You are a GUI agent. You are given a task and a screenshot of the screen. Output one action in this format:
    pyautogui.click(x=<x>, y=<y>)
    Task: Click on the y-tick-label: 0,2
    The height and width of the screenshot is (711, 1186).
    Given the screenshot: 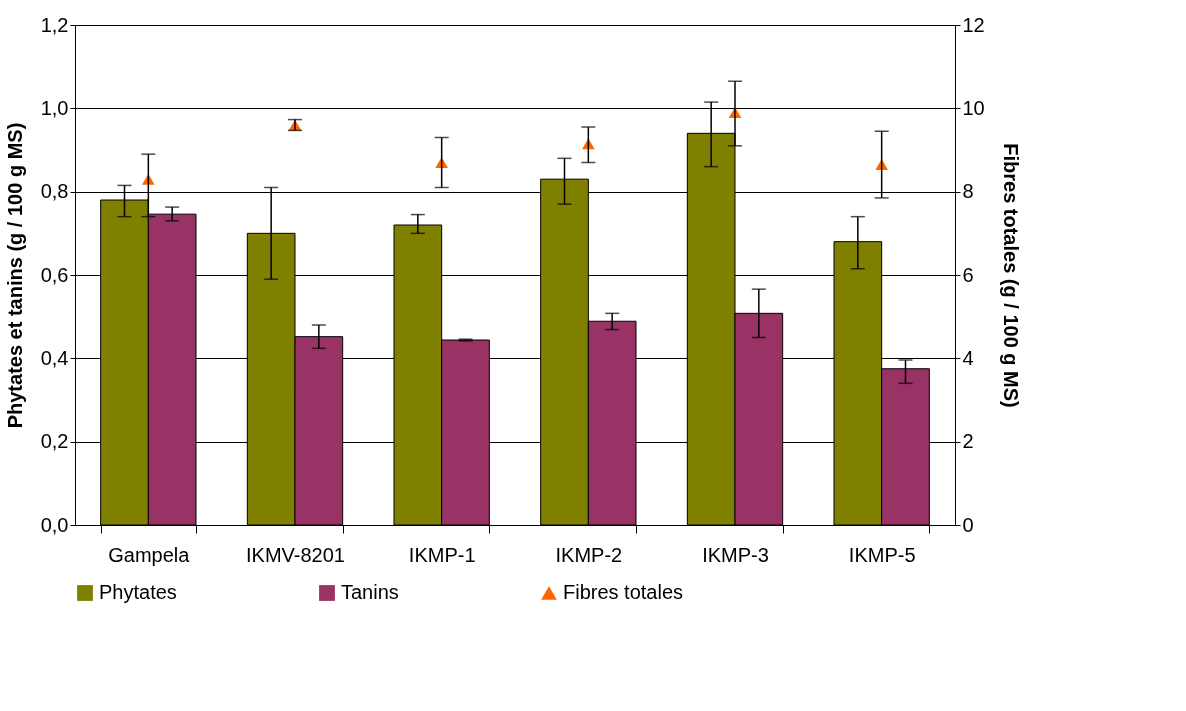 What is the action you would take?
    pyautogui.click(x=54, y=441)
    